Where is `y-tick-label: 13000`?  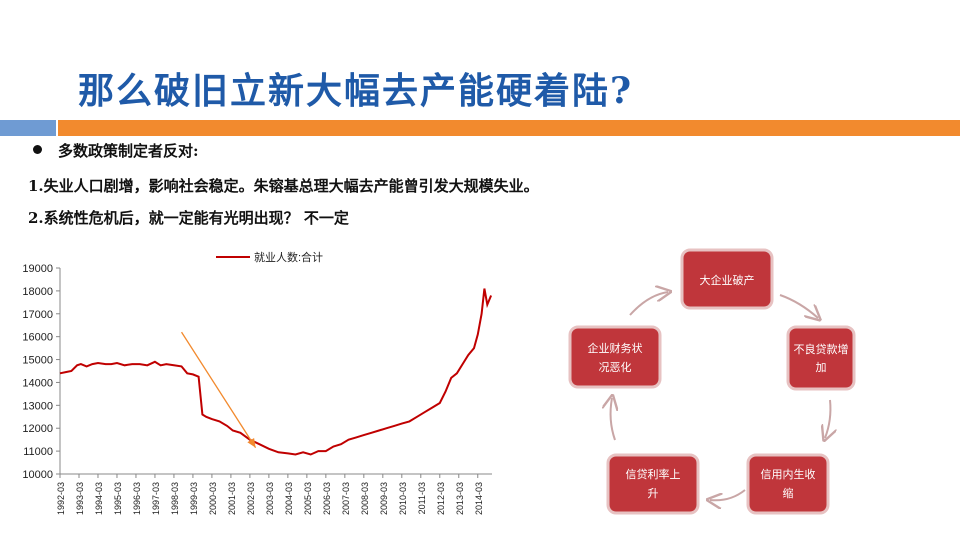
y-tick-label: 13000 is located at coordinates (37, 406).